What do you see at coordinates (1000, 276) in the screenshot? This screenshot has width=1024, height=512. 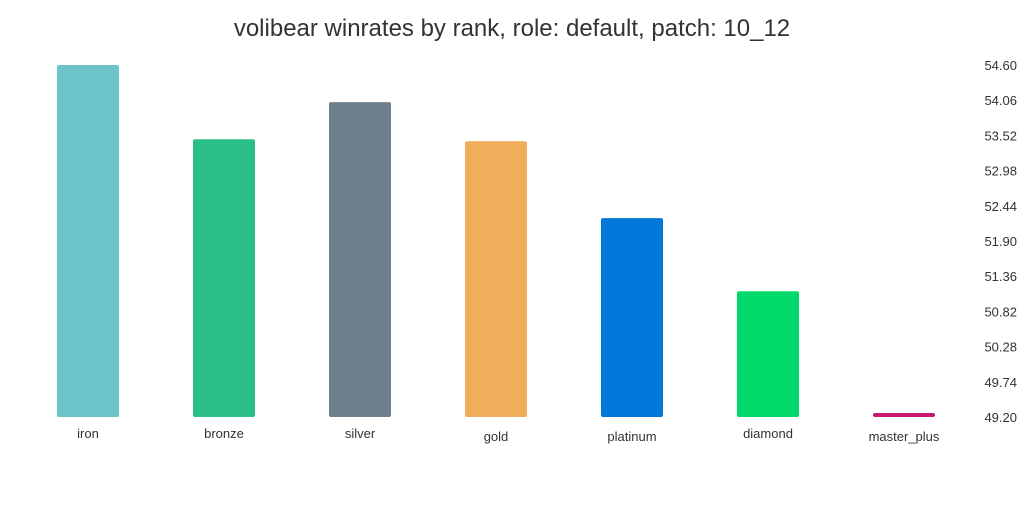 I see `y-tick-label: 51.36` at bounding box center [1000, 276].